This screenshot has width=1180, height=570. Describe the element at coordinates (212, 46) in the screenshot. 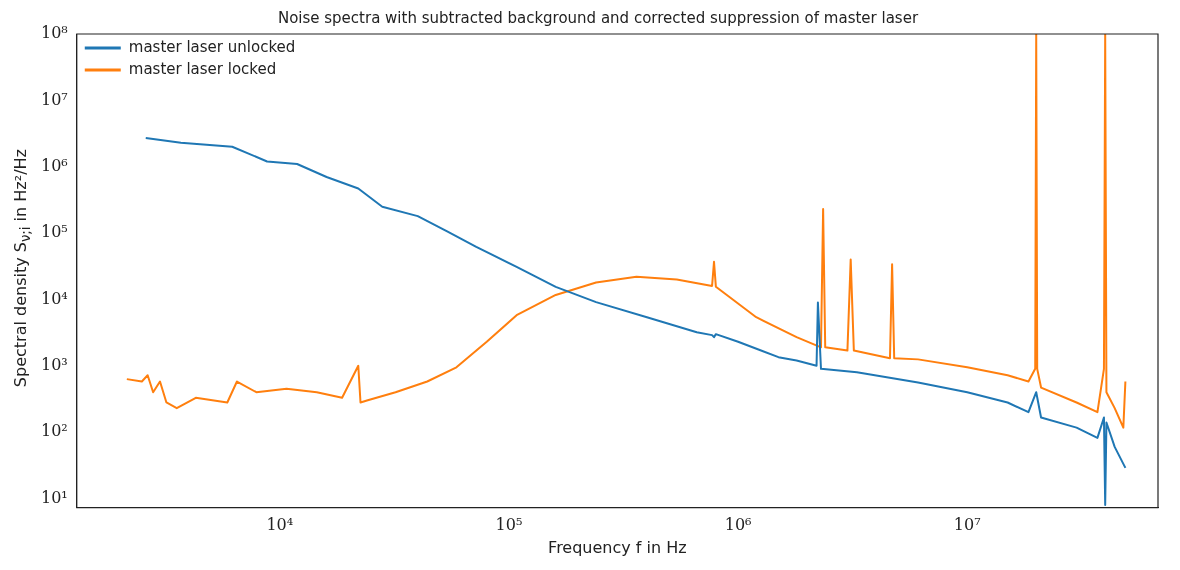

I see `legend-label: master laser unlocked` at that location.